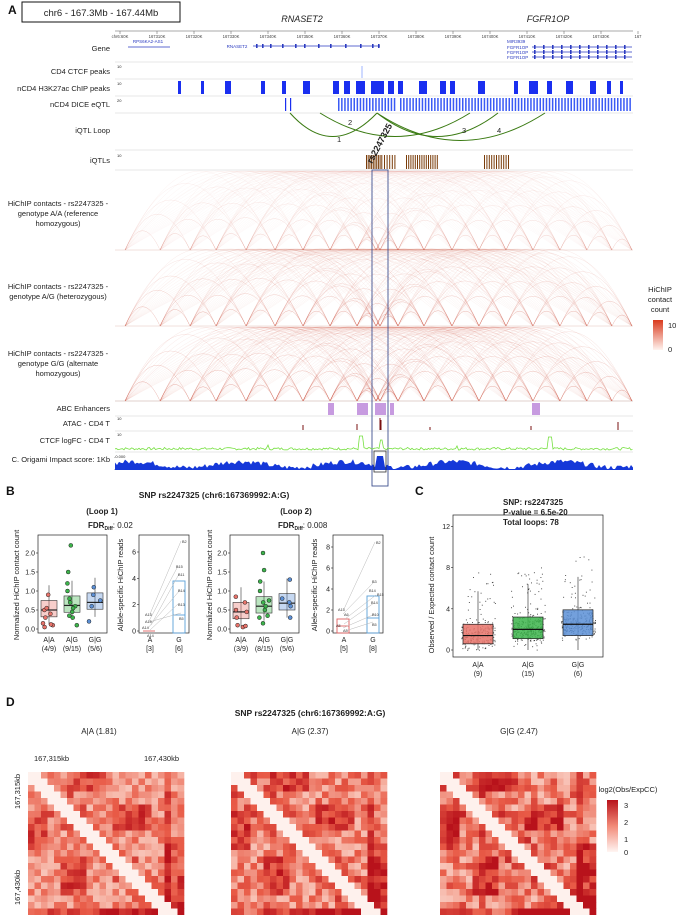 This screenshot has height=915, width=685. I want to click on h3k27ac-peak, so click(609, 87).